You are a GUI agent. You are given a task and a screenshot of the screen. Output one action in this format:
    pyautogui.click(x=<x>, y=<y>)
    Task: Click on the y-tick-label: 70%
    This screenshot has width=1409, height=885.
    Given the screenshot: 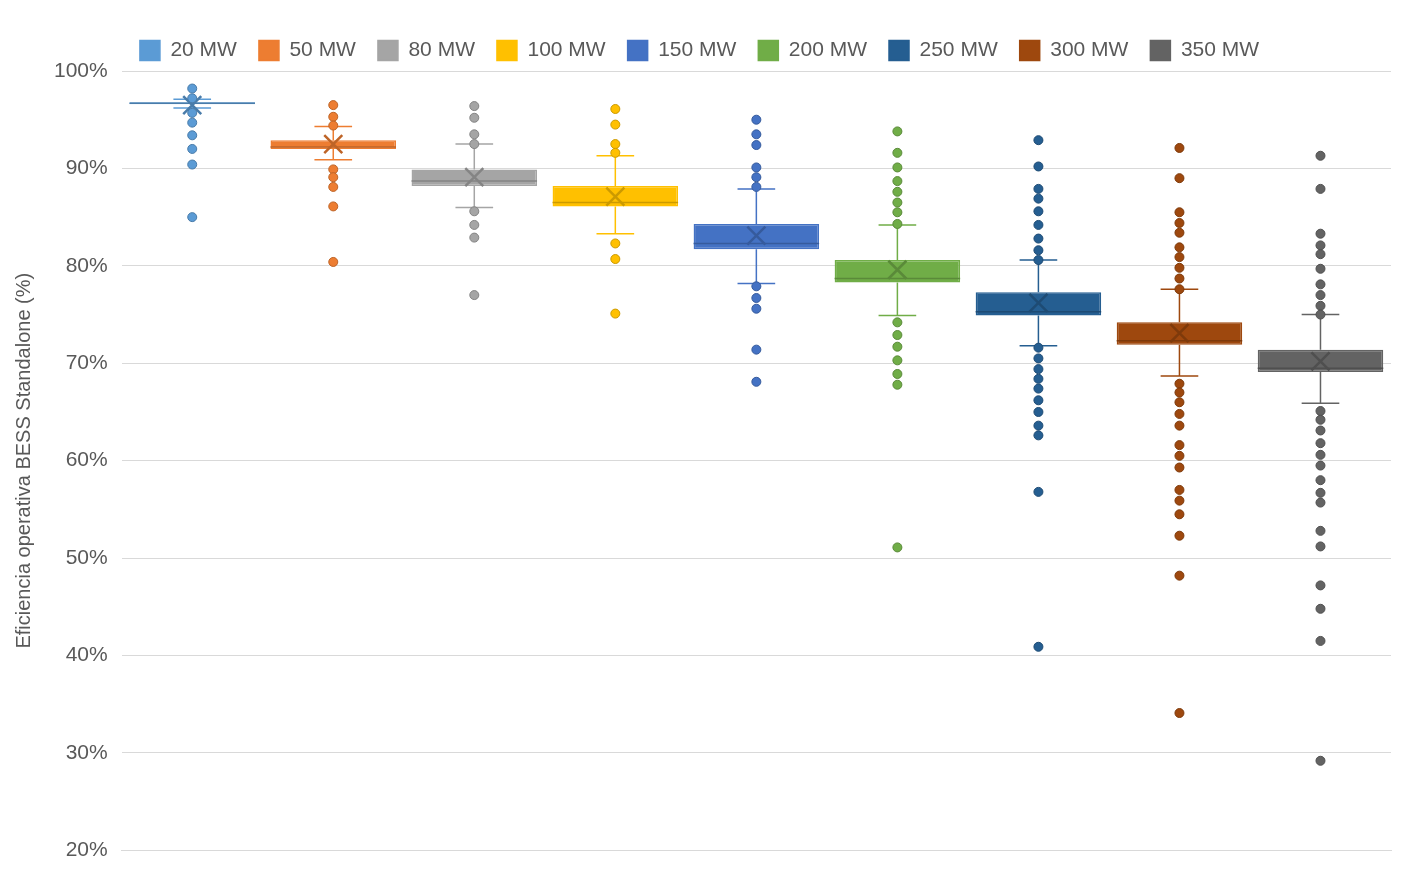 What is the action you would take?
    pyautogui.click(x=86, y=362)
    